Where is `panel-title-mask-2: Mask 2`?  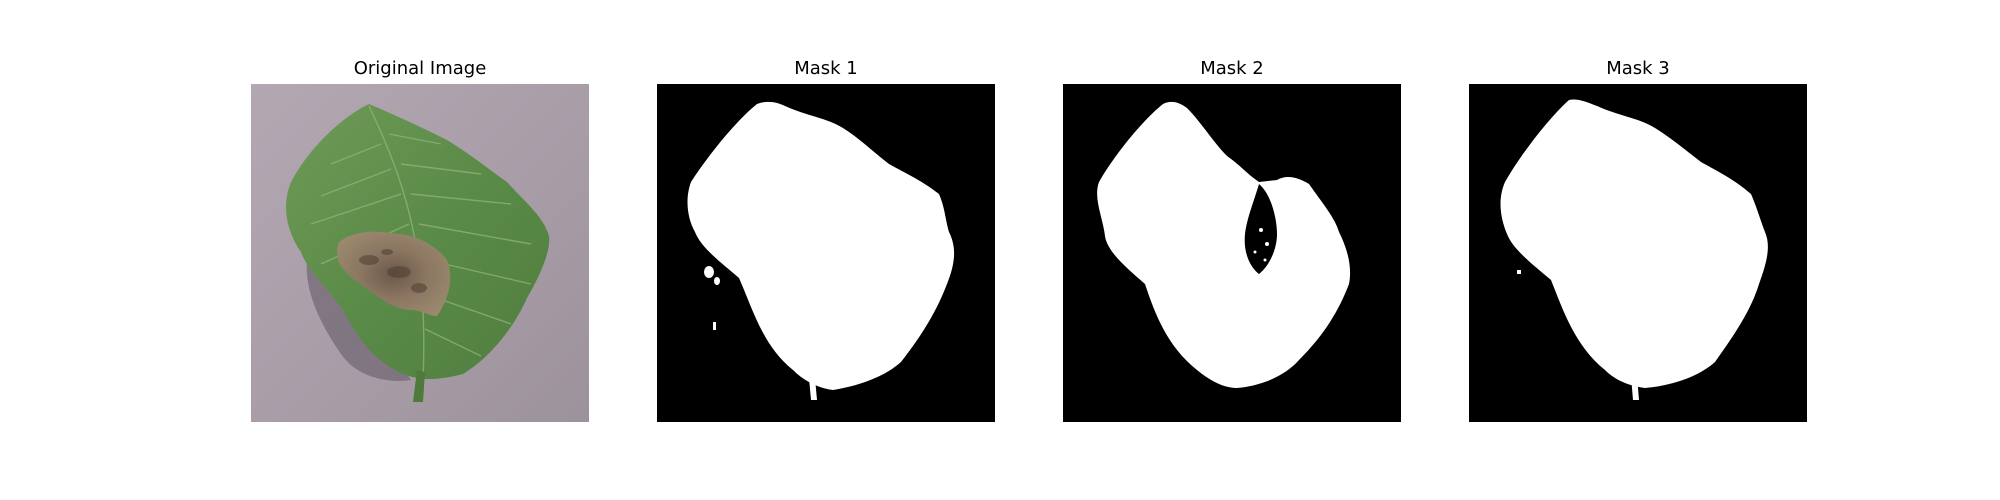
panel-title-mask-2: Mask 2 is located at coordinates (1232, 68).